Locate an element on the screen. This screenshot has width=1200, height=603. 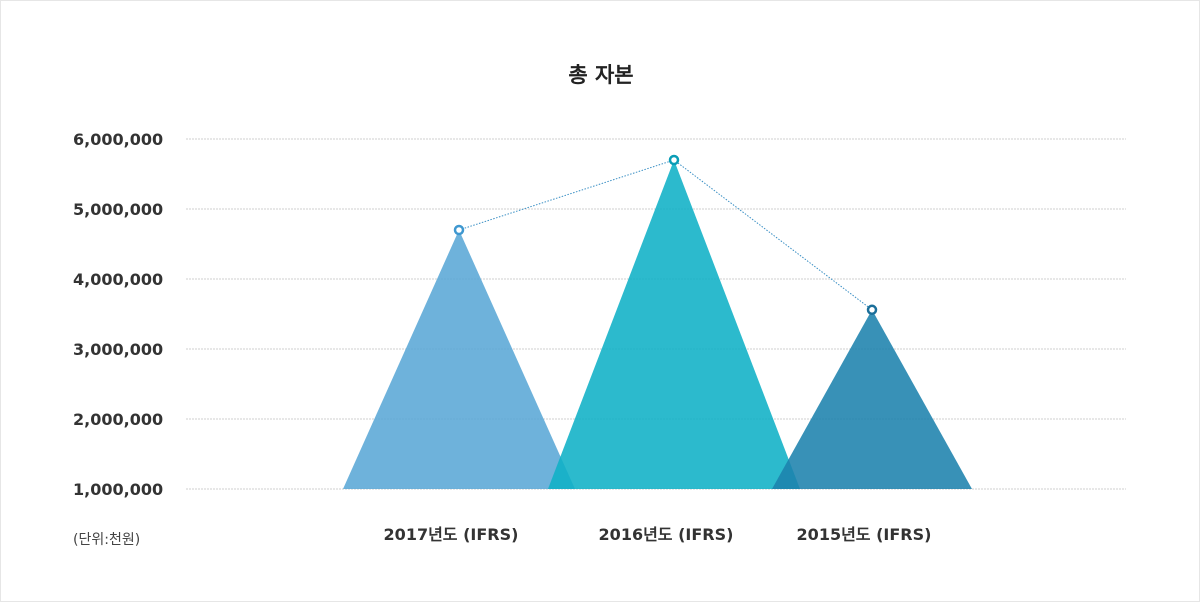
x-axis-ticks: 2017년도 (IFRS) 2016년도 (IFRS) 2015년도 (IFRS) is located at coordinates (658, 534).